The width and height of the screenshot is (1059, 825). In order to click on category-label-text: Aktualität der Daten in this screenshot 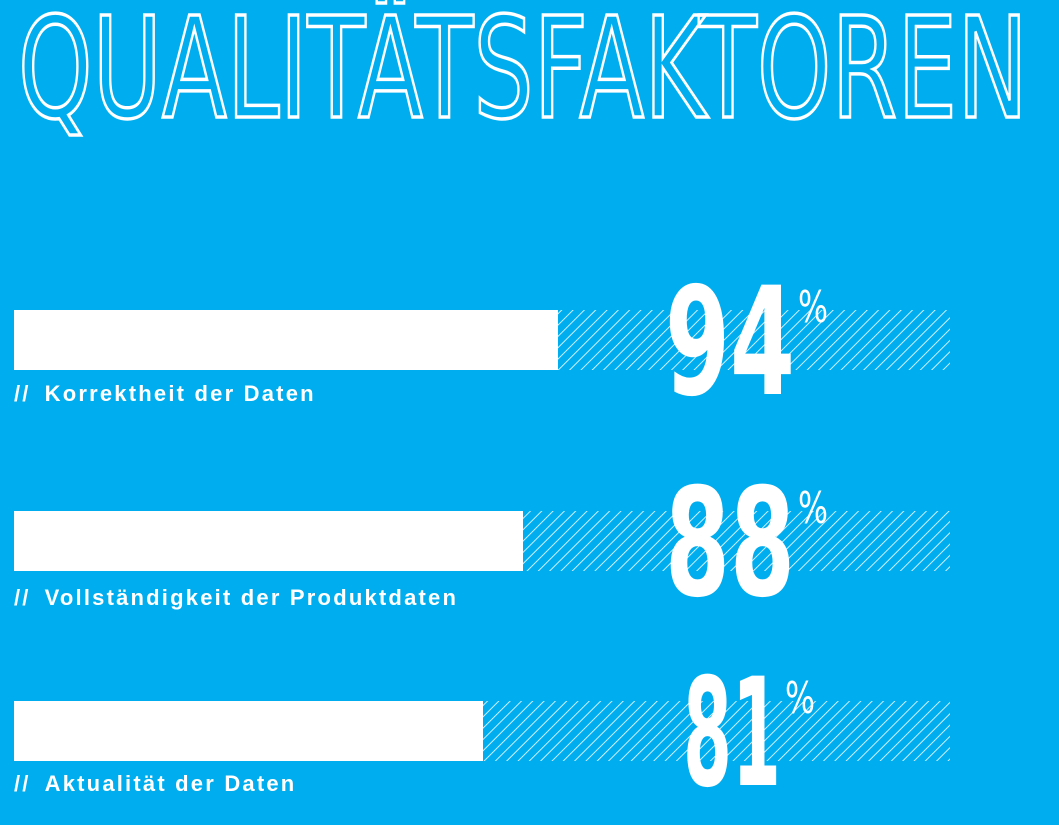, I will do `click(170, 783)`.